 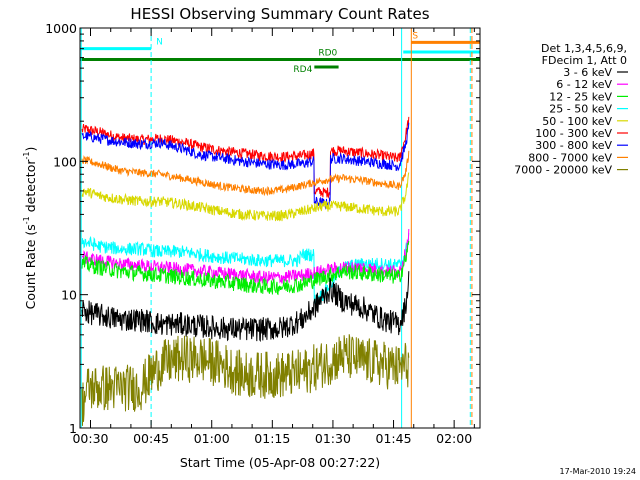 I want to click on x-axis-label: Start Time (05-Apr-08 00:27:22), so click(x=280, y=462).